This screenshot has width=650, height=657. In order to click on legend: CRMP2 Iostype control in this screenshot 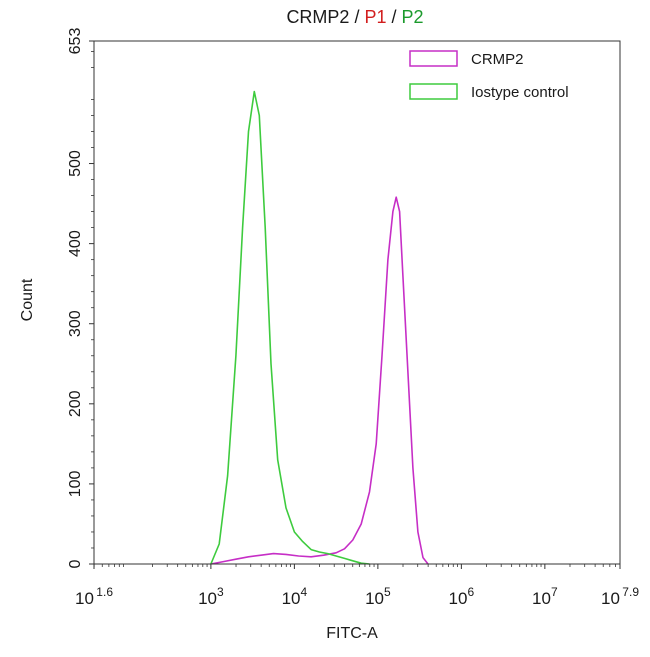, I will do `click(489, 75)`.